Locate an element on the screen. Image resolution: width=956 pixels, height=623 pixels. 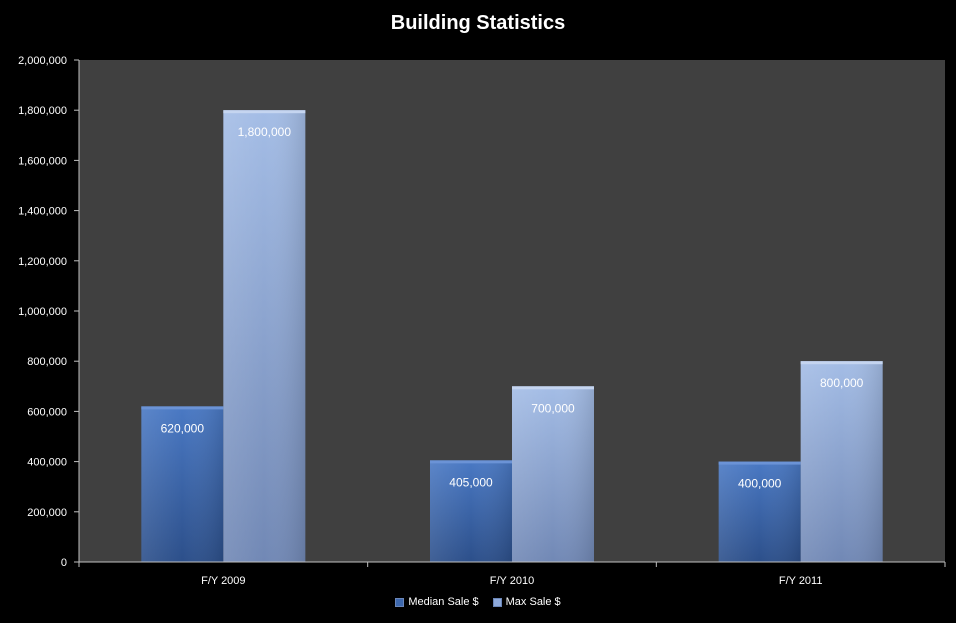
y-tick-label: 2,000,000 is located at coordinates (42, 61).